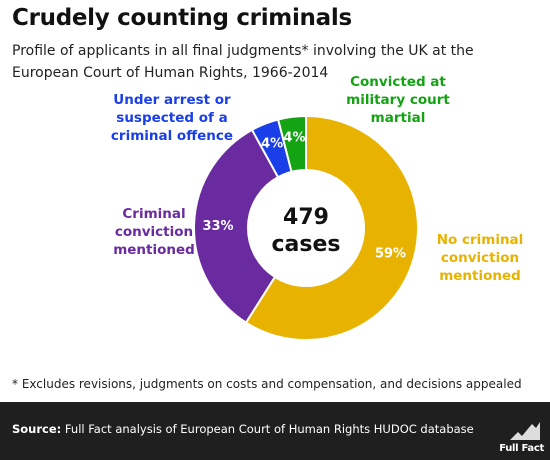 Image resolution: width=550 pixels, height=460 pixels. I want to click on slice-percent-label: 33%, so click(217, 226).